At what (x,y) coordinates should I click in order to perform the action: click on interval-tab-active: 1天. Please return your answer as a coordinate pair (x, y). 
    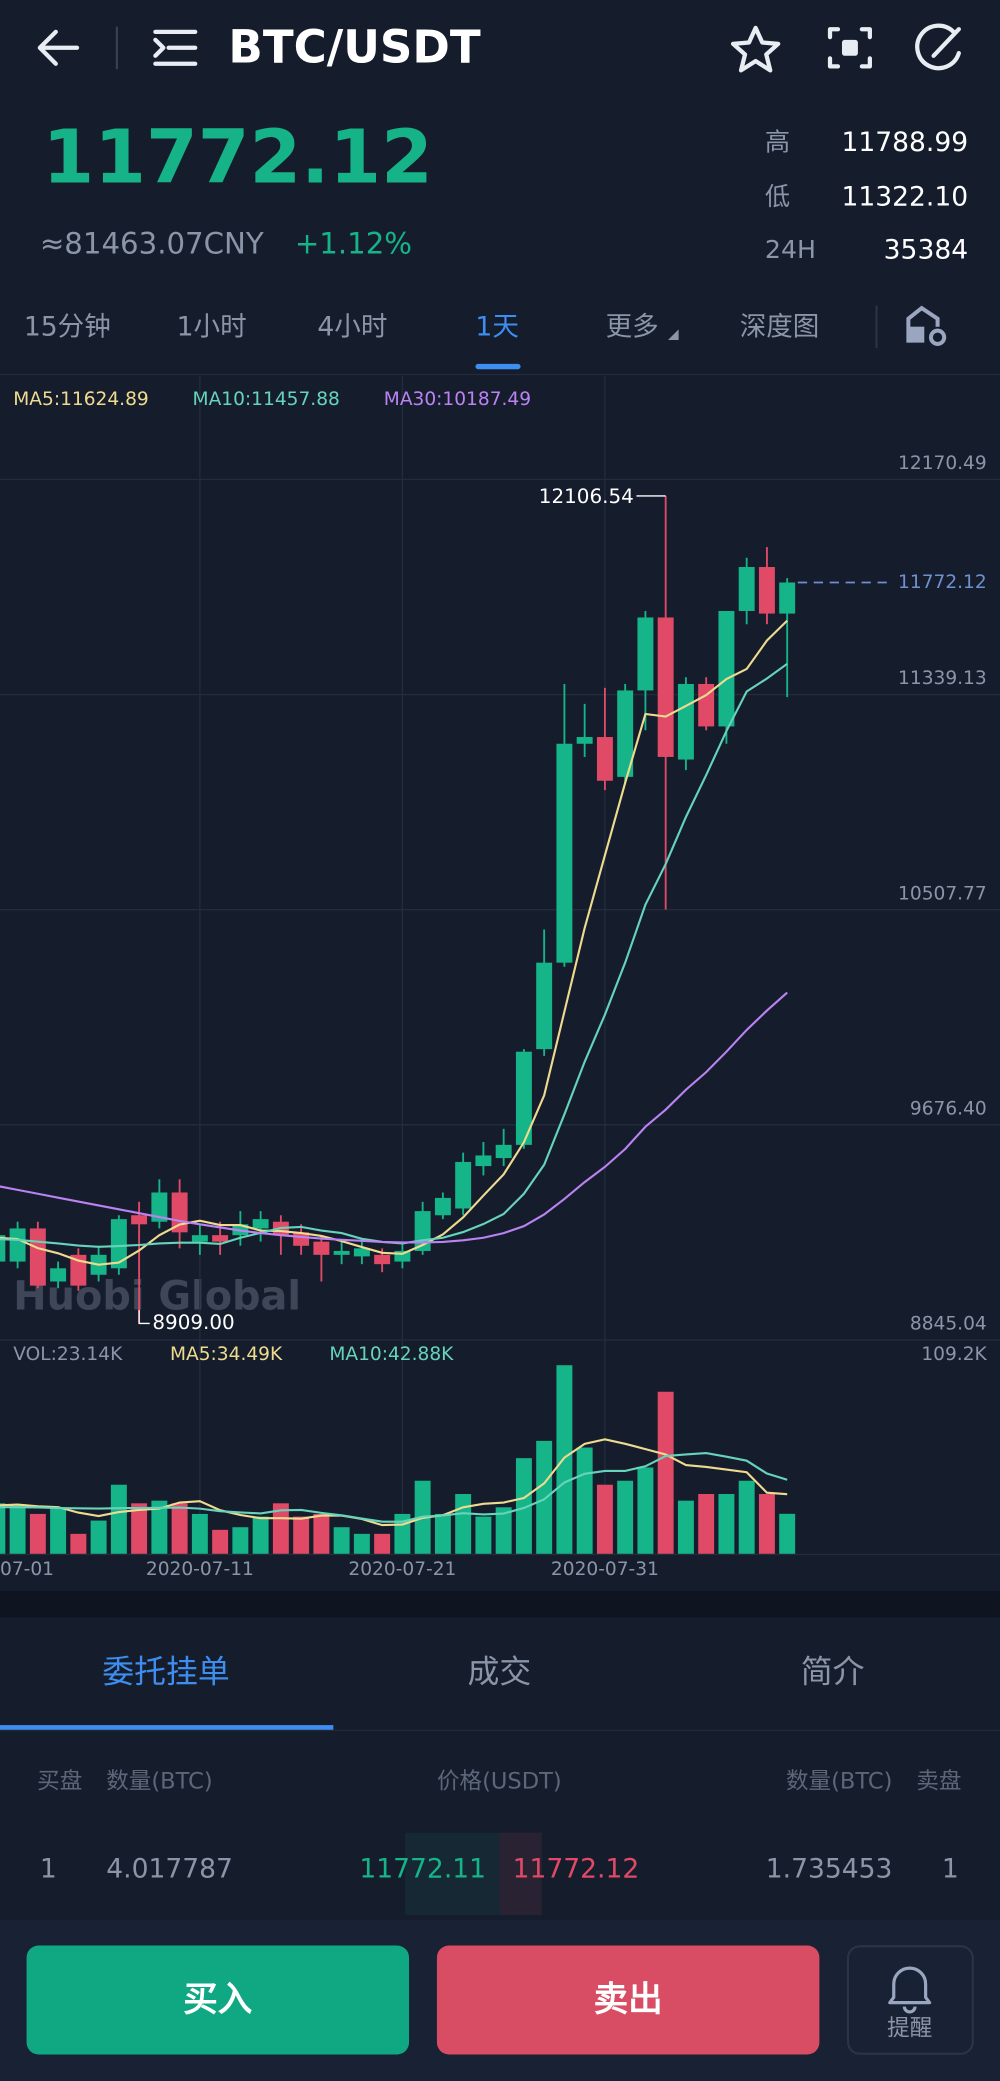
    Looking at the image, I should click on (496, 327).